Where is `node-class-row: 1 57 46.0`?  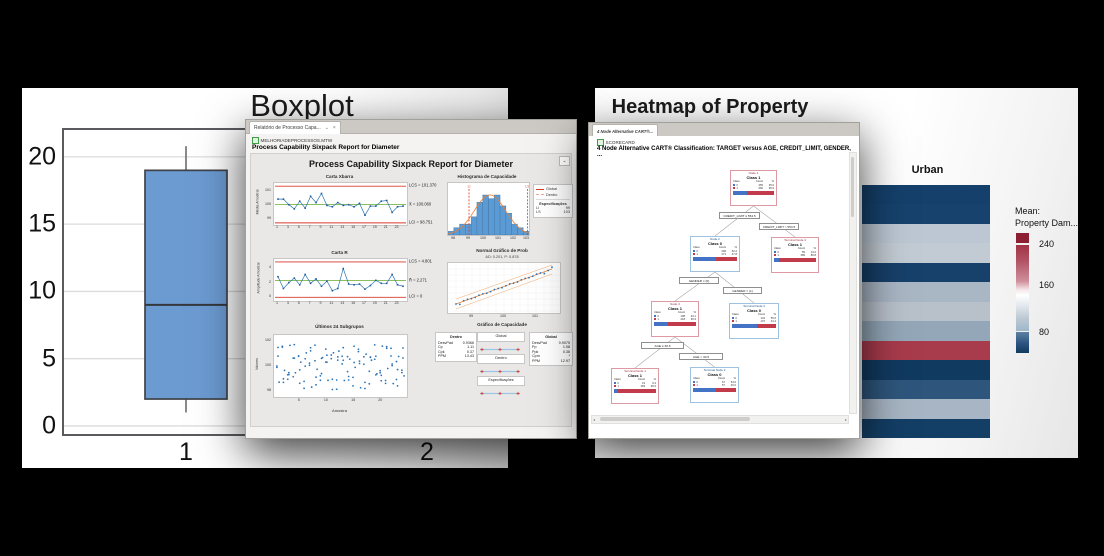 node-class-row: 1 57 46.0 is located at coordinates (714, 385).